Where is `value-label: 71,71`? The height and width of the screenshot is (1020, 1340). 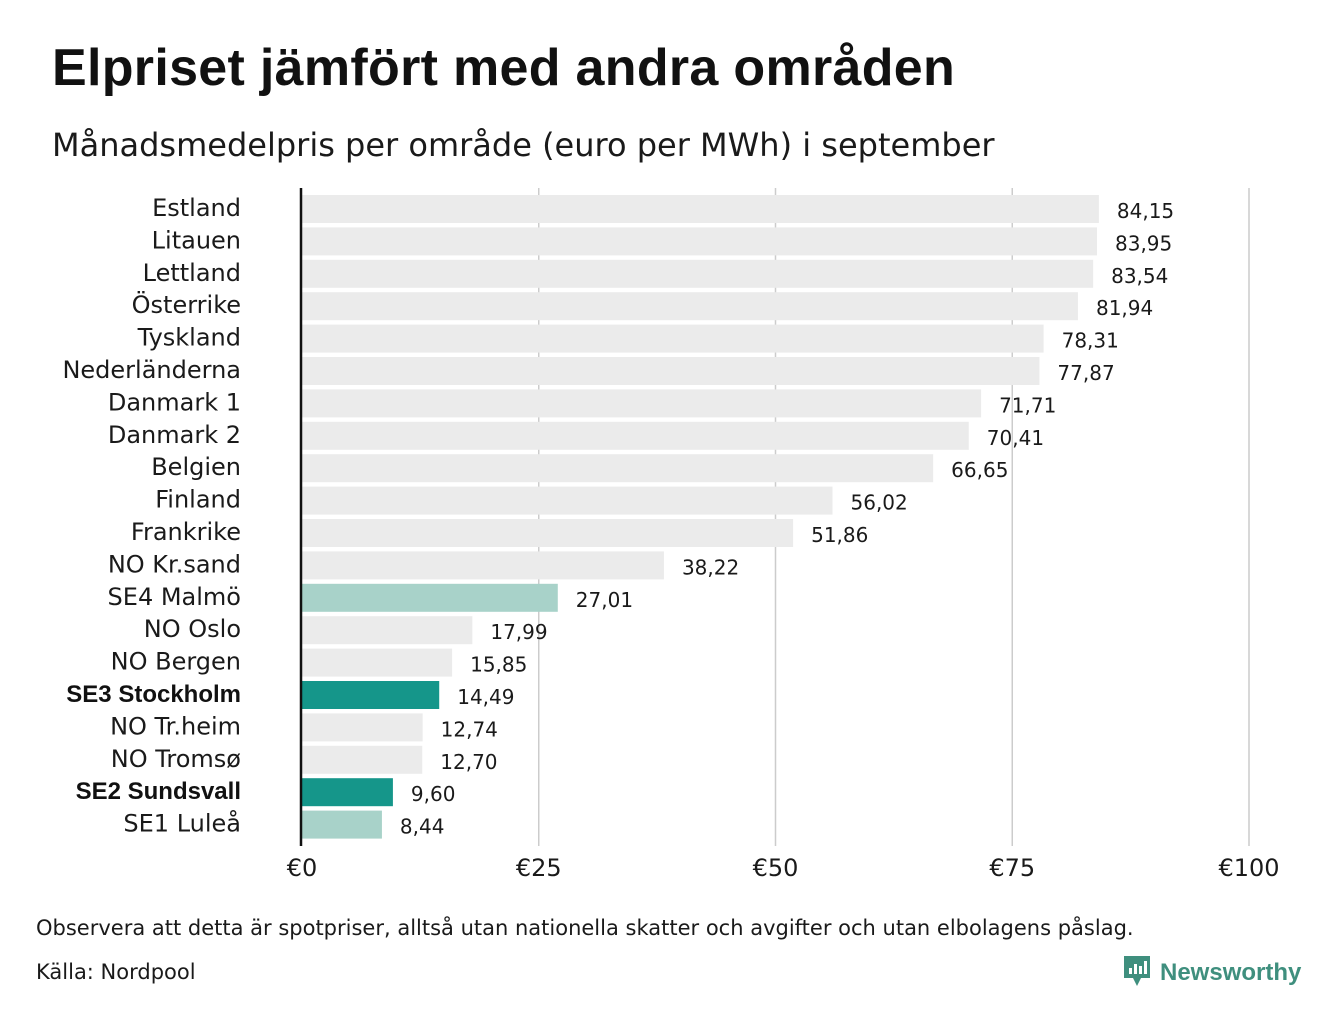 value-label: 71,71 is located at coordinates (1027, 405).